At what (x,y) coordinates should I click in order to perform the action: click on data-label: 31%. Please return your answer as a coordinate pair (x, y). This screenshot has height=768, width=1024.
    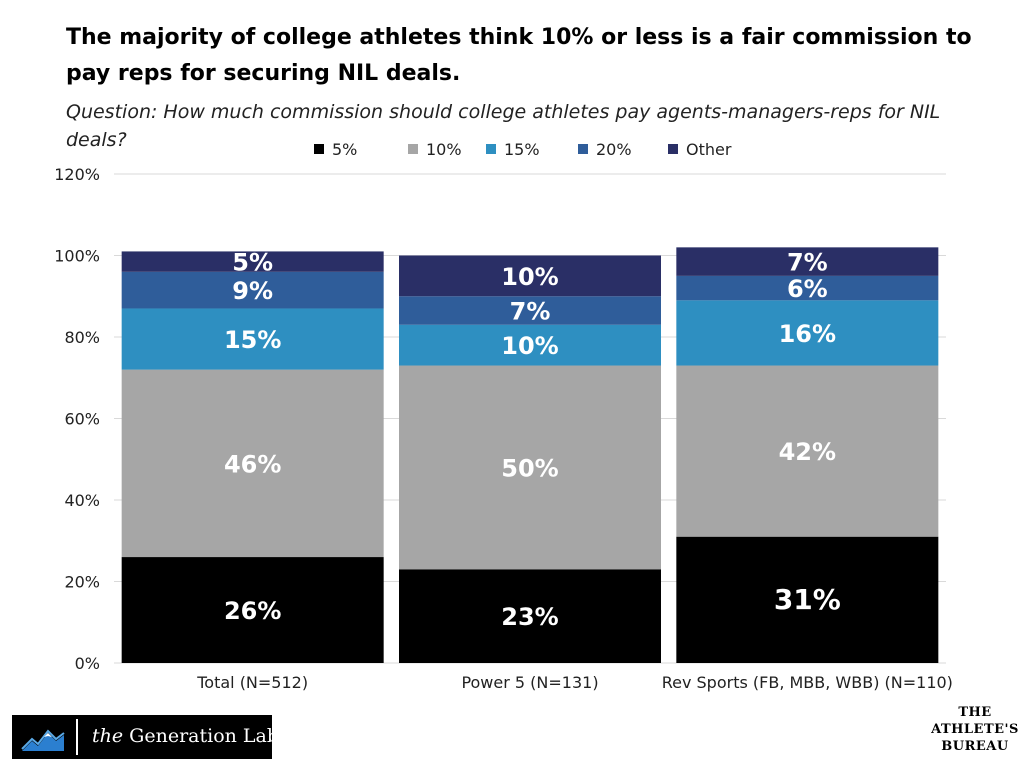
    Looking at the image, I should click on (807, 599).